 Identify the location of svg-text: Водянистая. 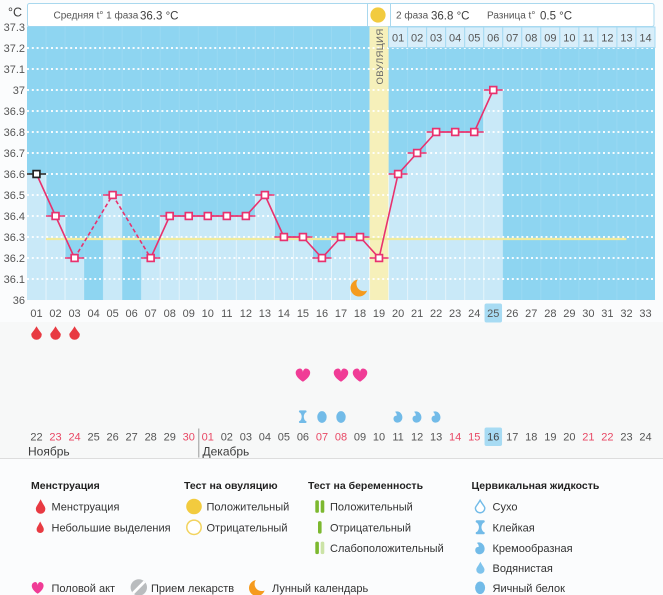
(523, 569).